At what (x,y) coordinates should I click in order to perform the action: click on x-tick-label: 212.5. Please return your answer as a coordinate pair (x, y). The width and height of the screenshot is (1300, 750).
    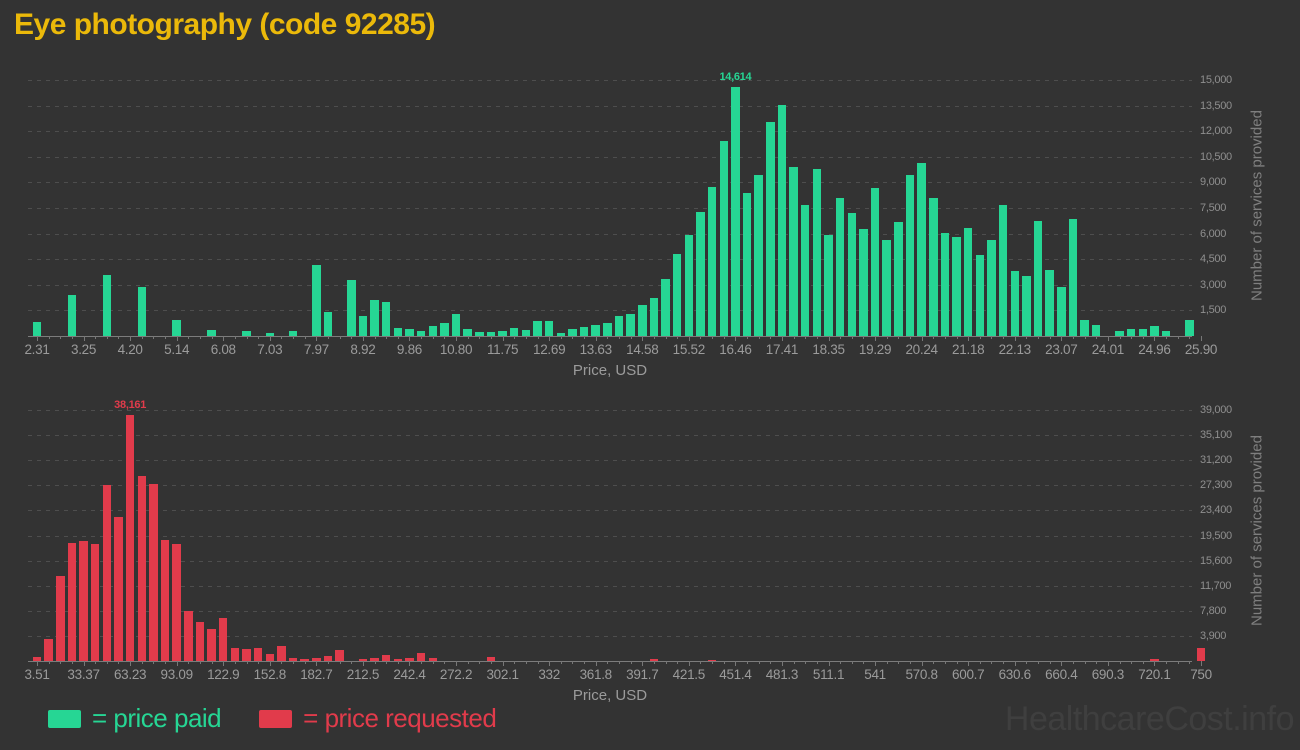
    Looking at the image, I should click on (363, 674).